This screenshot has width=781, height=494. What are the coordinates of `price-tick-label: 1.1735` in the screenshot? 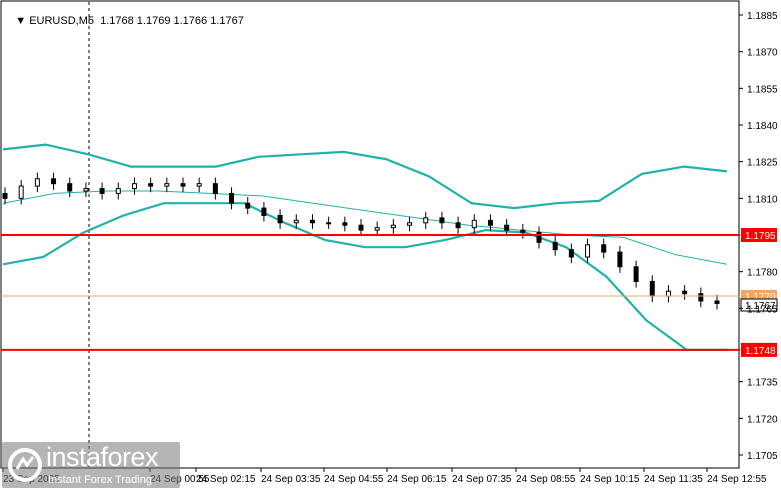 It's located at (762, 383).